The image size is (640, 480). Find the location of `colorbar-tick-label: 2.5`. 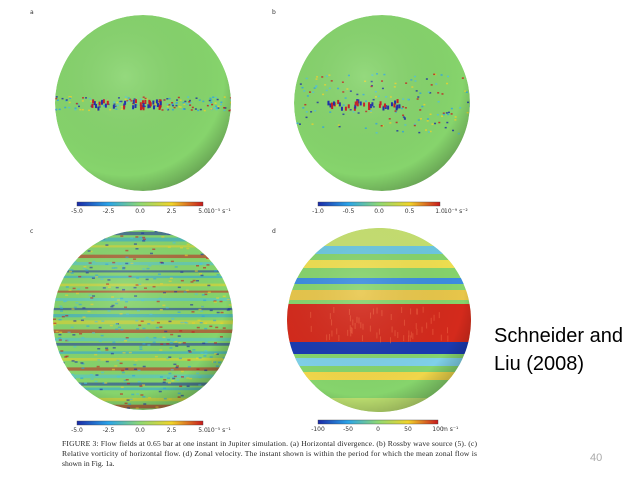

colorbar-tick-label: 2.5 is located at coordinates (172, 211).